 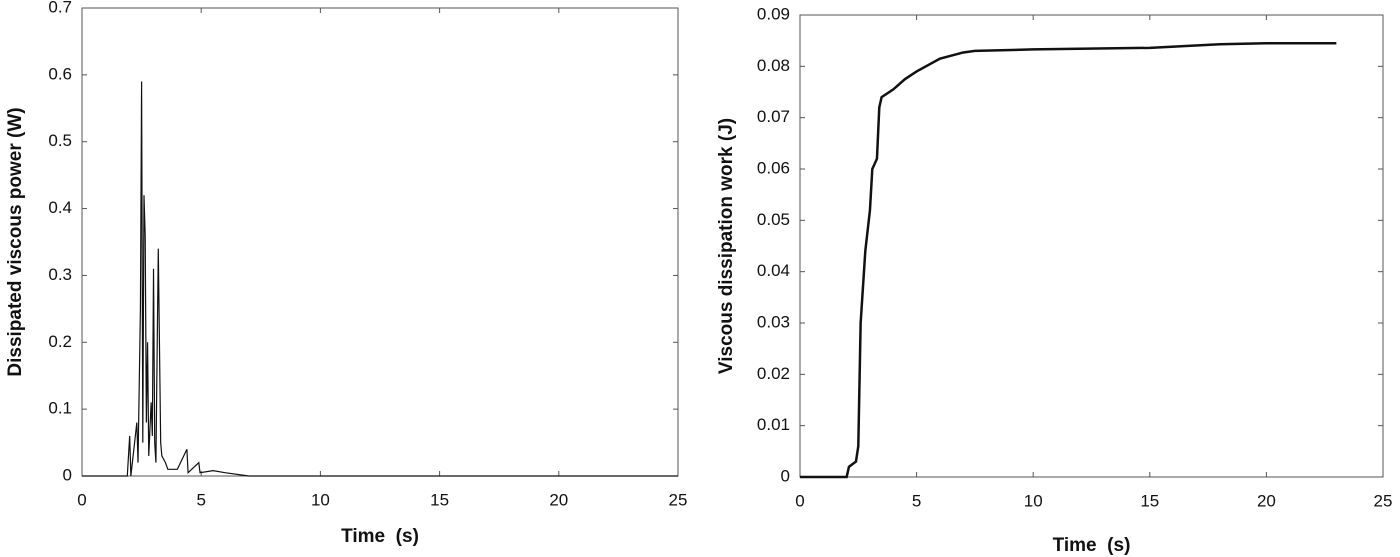 What do you see at coordinates (773, 116) in the screenshot?
I see `y-tick-label: 0.07` at bounding box center [773, 116].